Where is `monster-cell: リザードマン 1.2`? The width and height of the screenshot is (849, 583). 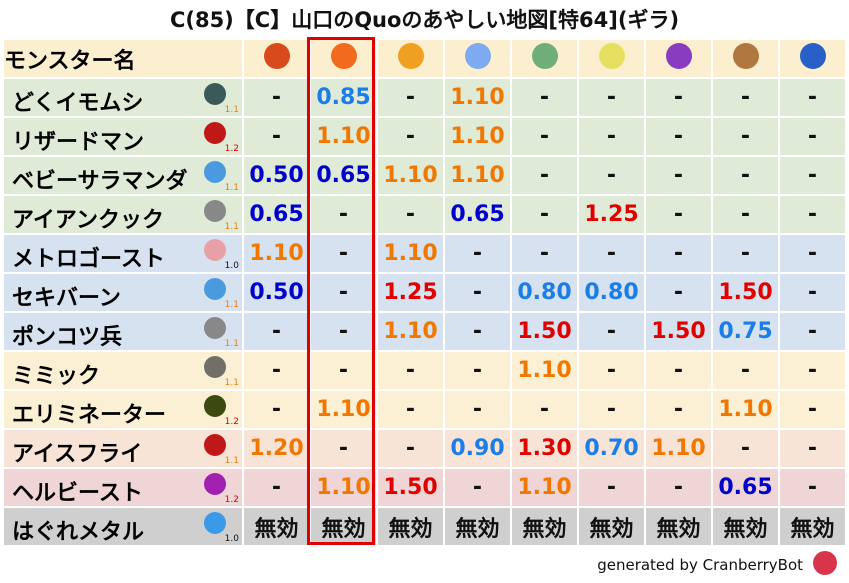 monster-cell: リザードマン 1.2 is located at coordinates (123, 136).